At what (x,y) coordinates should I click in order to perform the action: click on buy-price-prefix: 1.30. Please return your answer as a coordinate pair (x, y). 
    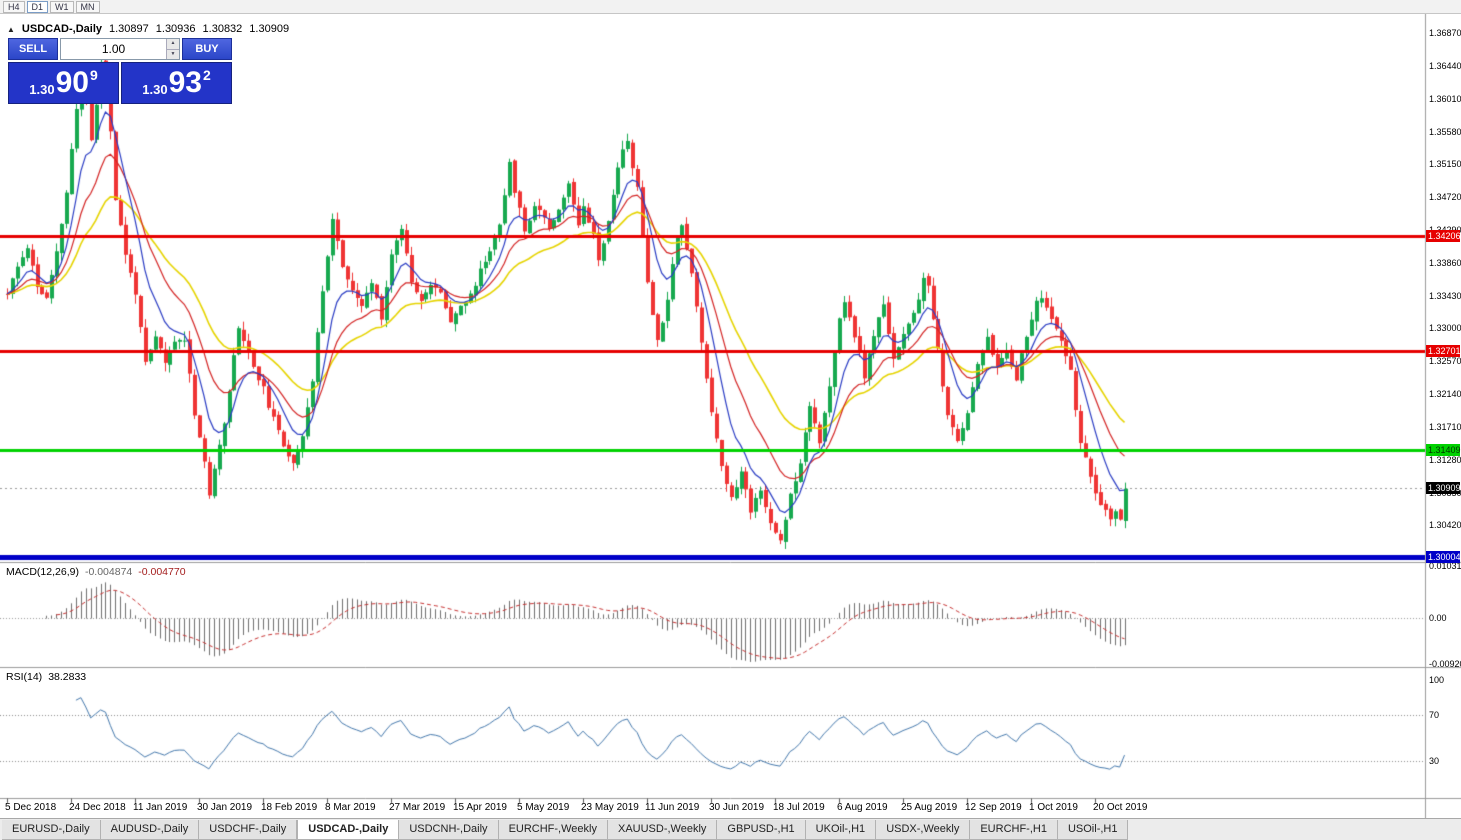
    Looking at the image, I should click on (155, 89).